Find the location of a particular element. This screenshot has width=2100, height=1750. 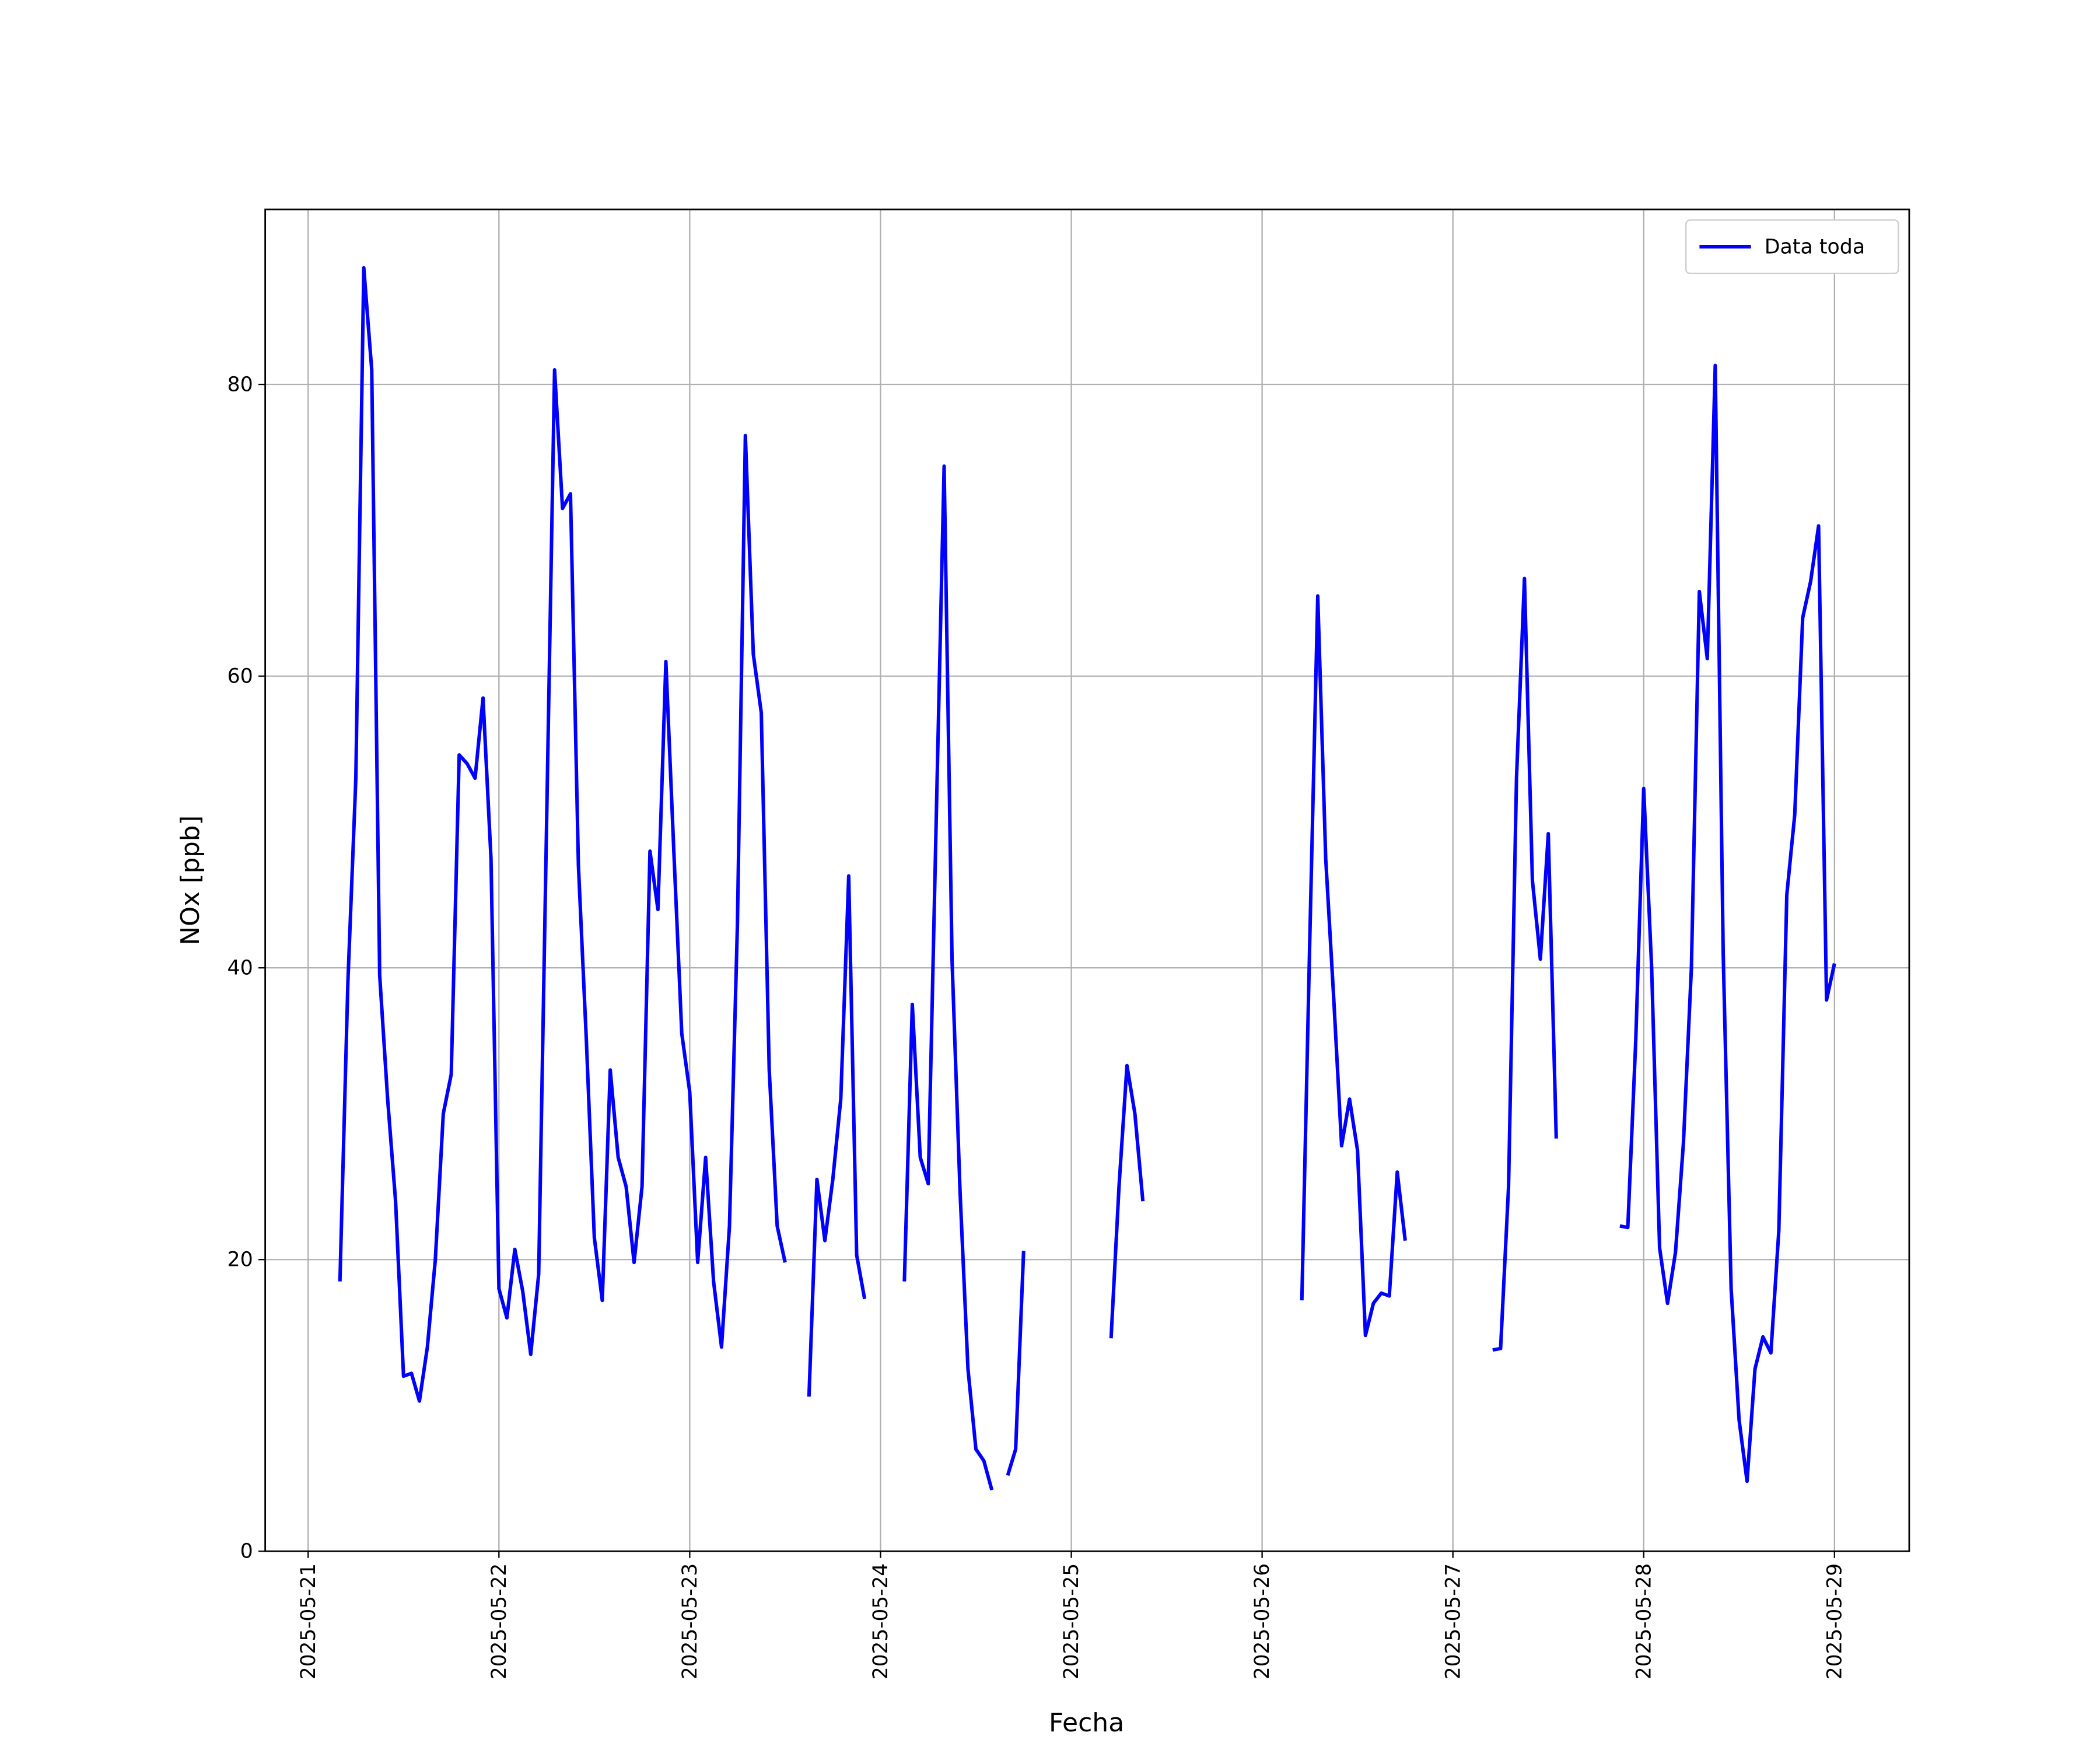

x-tick-label: 2025-05-25 is located at coordinates (1071, 1621).